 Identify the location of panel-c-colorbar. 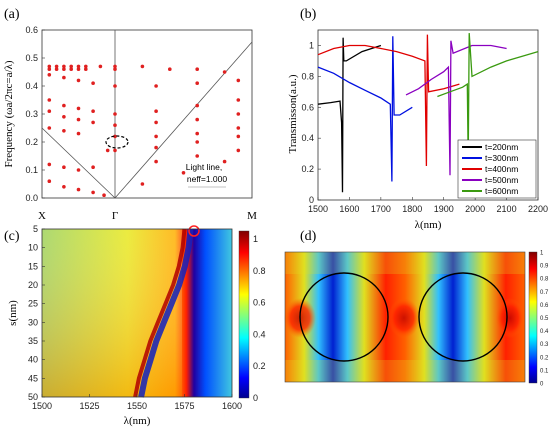
(244, 314).